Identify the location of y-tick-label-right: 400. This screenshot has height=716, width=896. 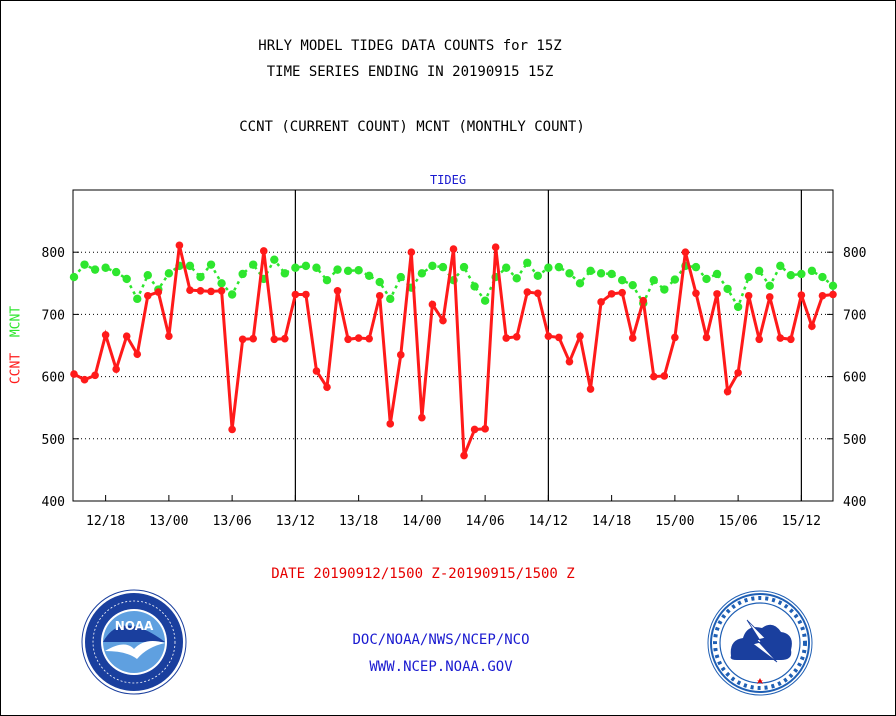
(854, 502).